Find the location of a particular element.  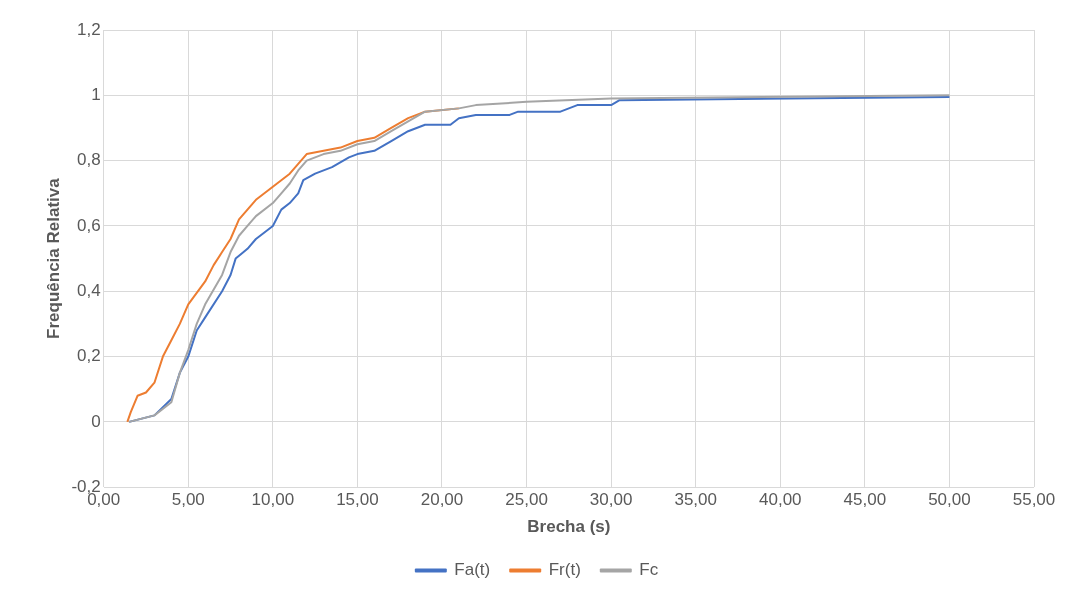

y-axis-title: Frequência Relativa is located at coordinates (53, 258).